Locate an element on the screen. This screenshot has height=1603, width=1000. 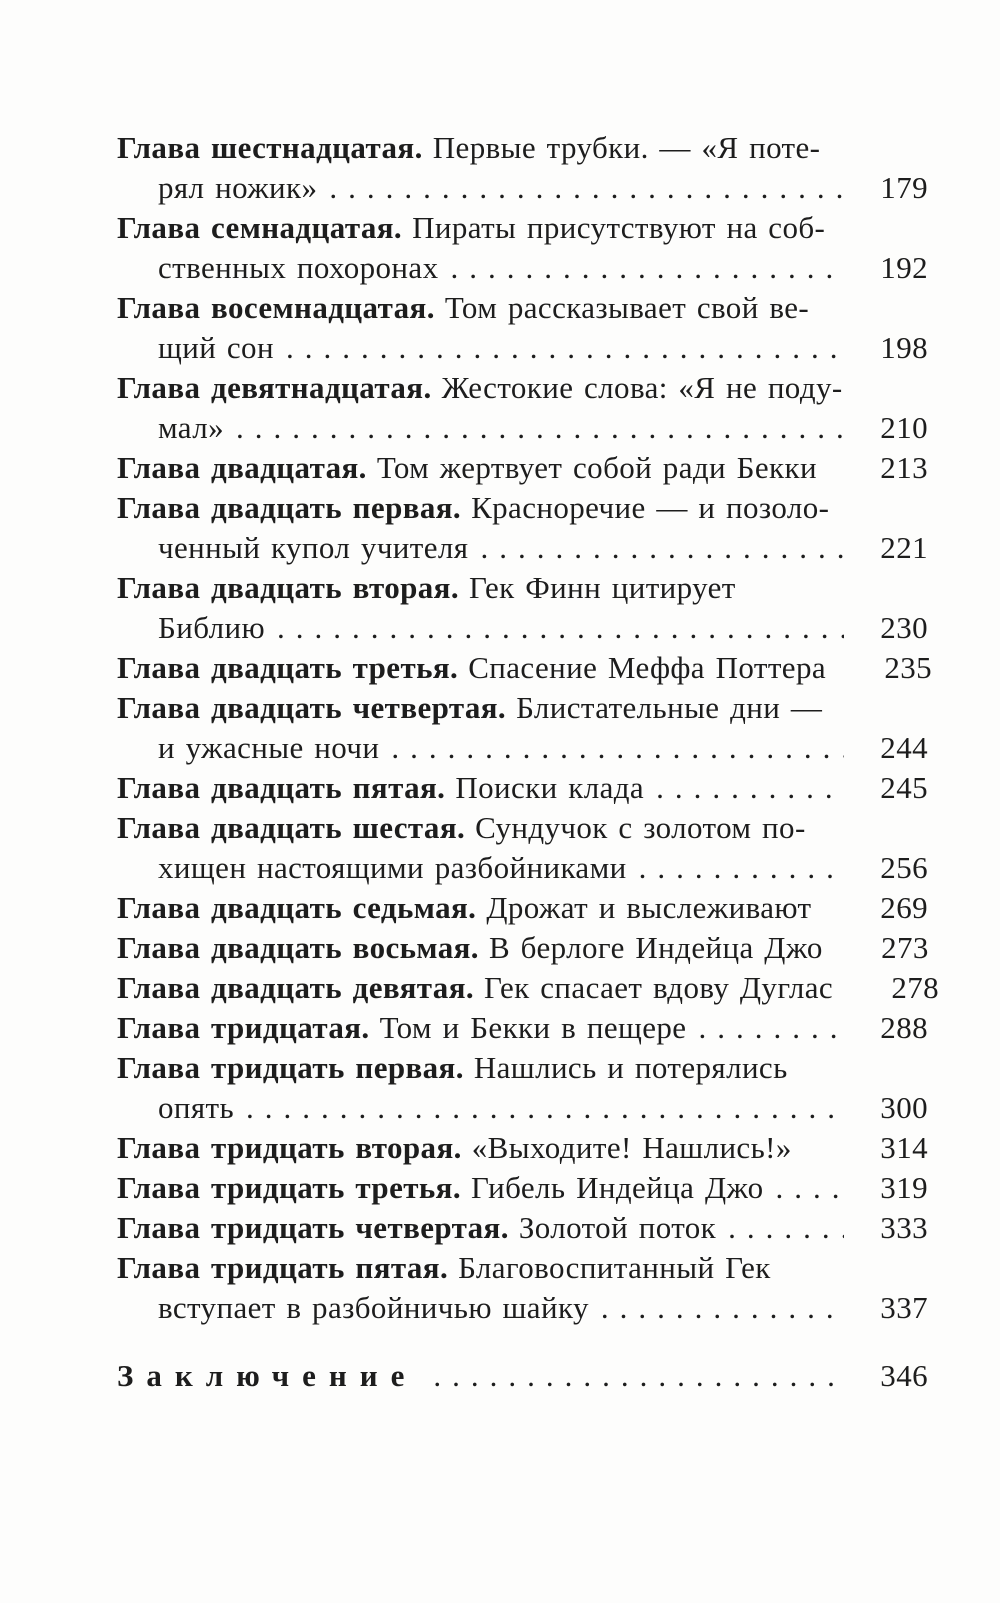
chapter-label: Глава двадцать седьмая. is located at coordinates (297, 907).